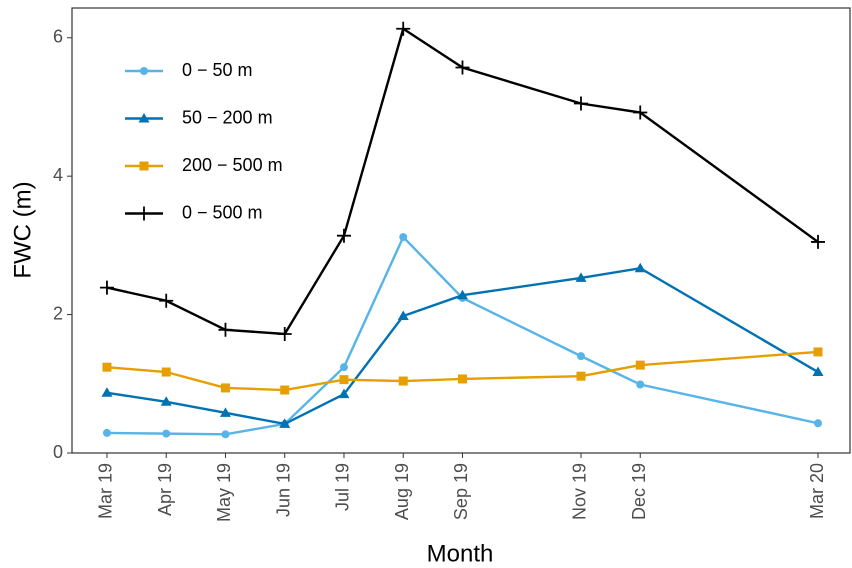 The width and height of the screenshot is (852, 568). What do you see at coordinates (58, 452) in the screenshot?
I see `y-tick-label: 0` at bounding box center [58, 452].